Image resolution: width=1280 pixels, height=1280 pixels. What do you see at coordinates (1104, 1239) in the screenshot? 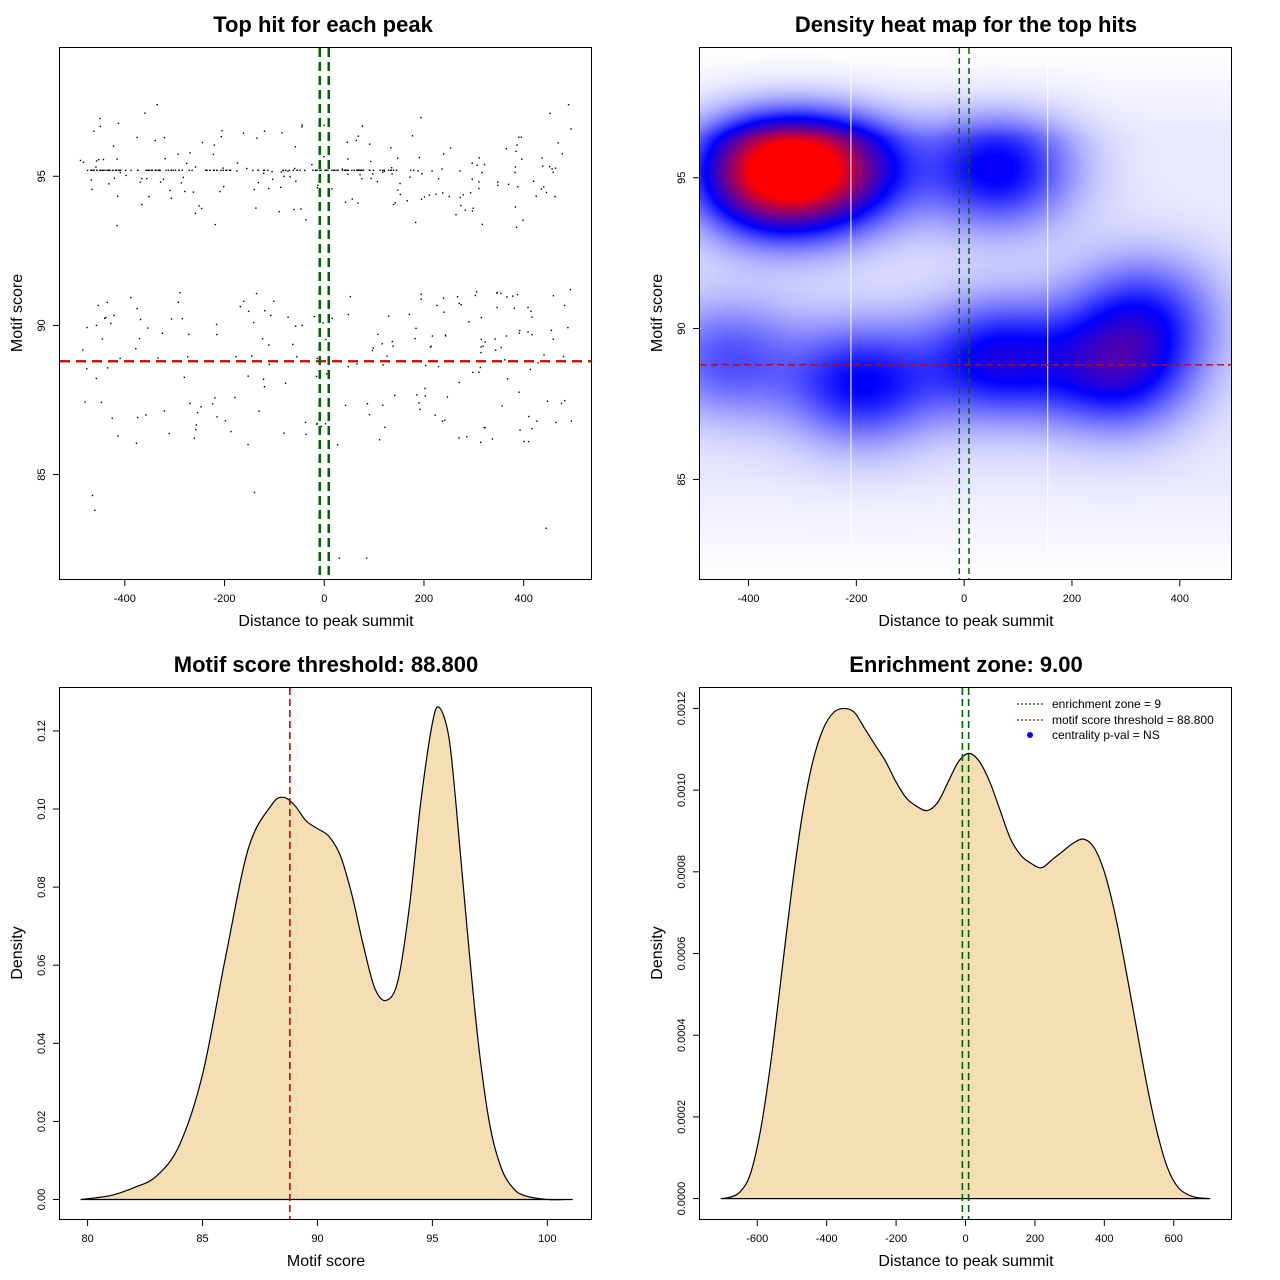
I see `x-tick-label: 400` at bounding box center [1104, 1239].